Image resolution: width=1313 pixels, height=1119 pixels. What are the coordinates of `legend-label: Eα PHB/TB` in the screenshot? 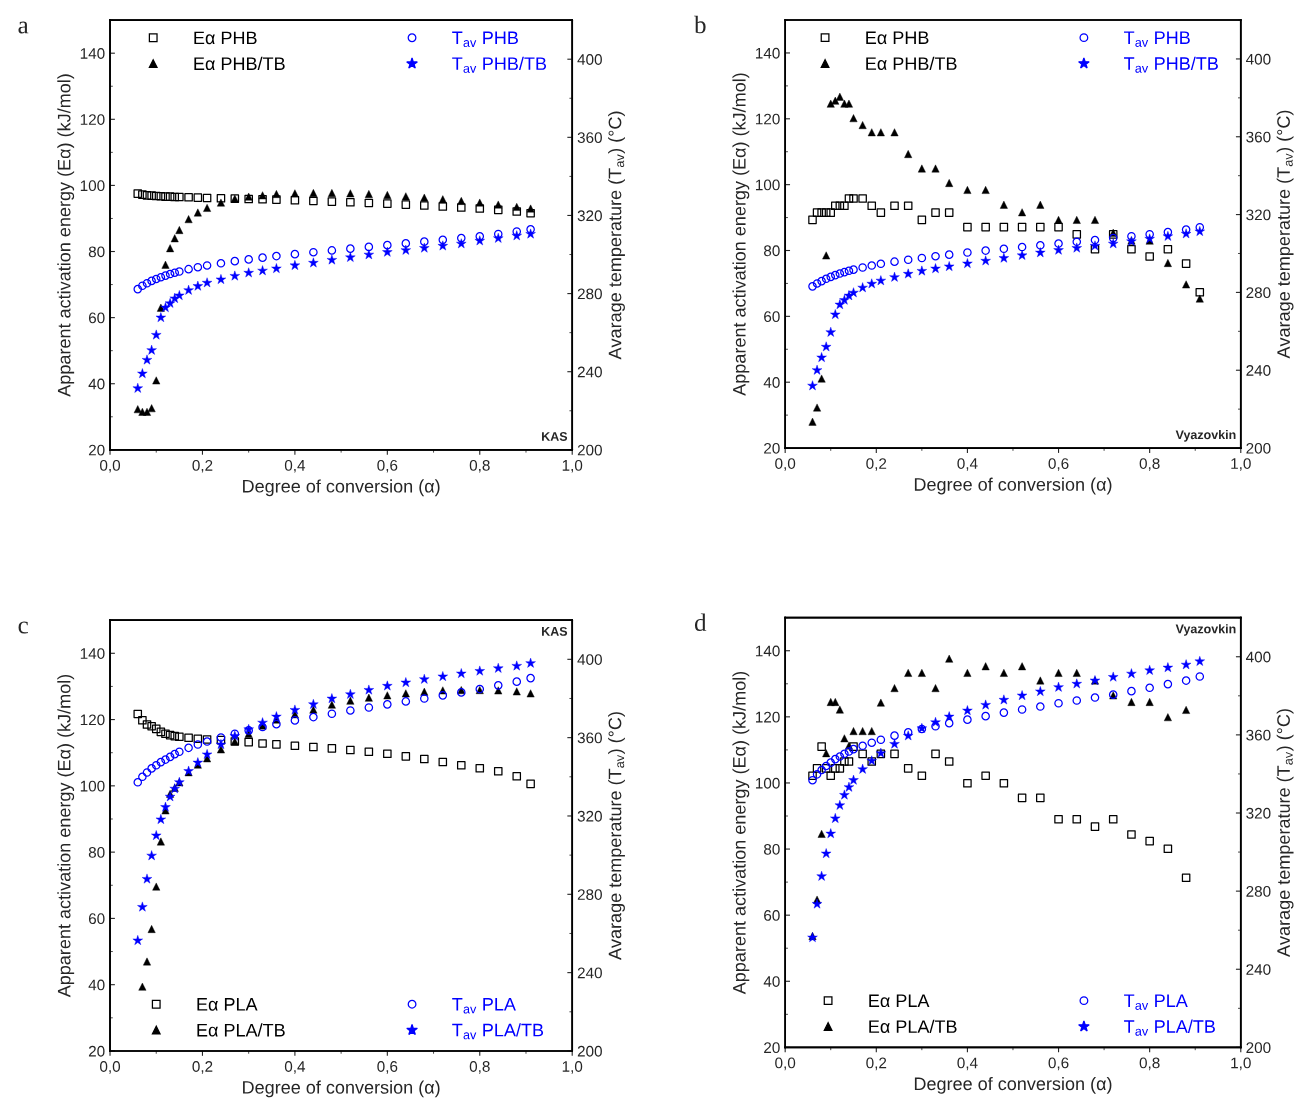 It's located at (239, 63).